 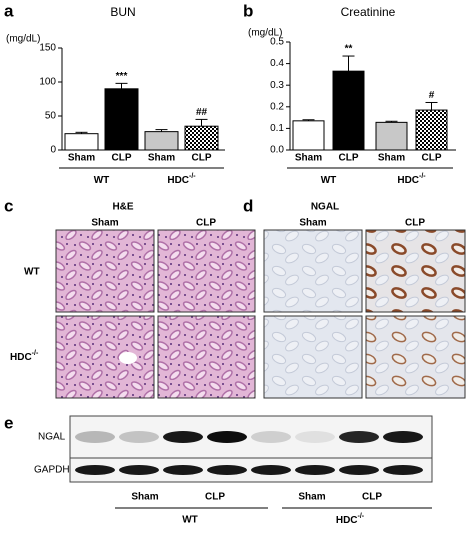 I want to click on panel-label: e, so click(x=8, y=422).